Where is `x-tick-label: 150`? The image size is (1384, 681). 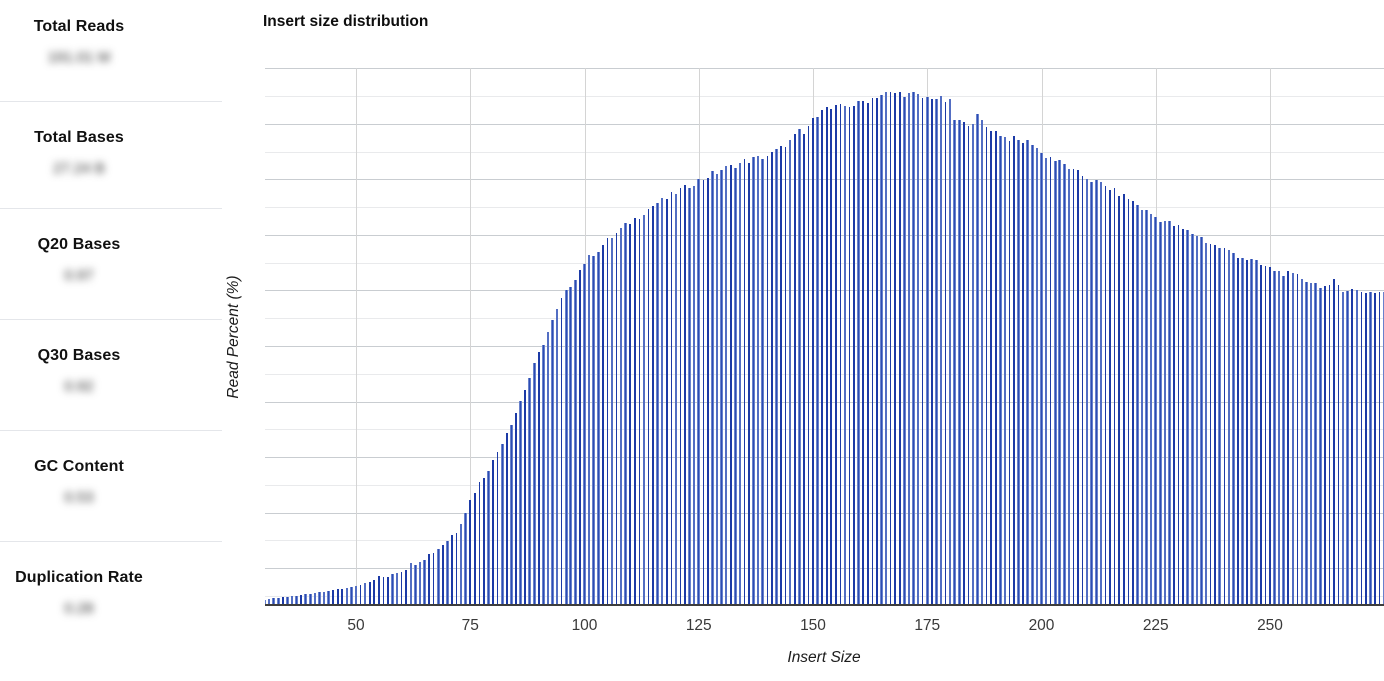
x-tick-label: 150 is located at coordinates (813, 625).